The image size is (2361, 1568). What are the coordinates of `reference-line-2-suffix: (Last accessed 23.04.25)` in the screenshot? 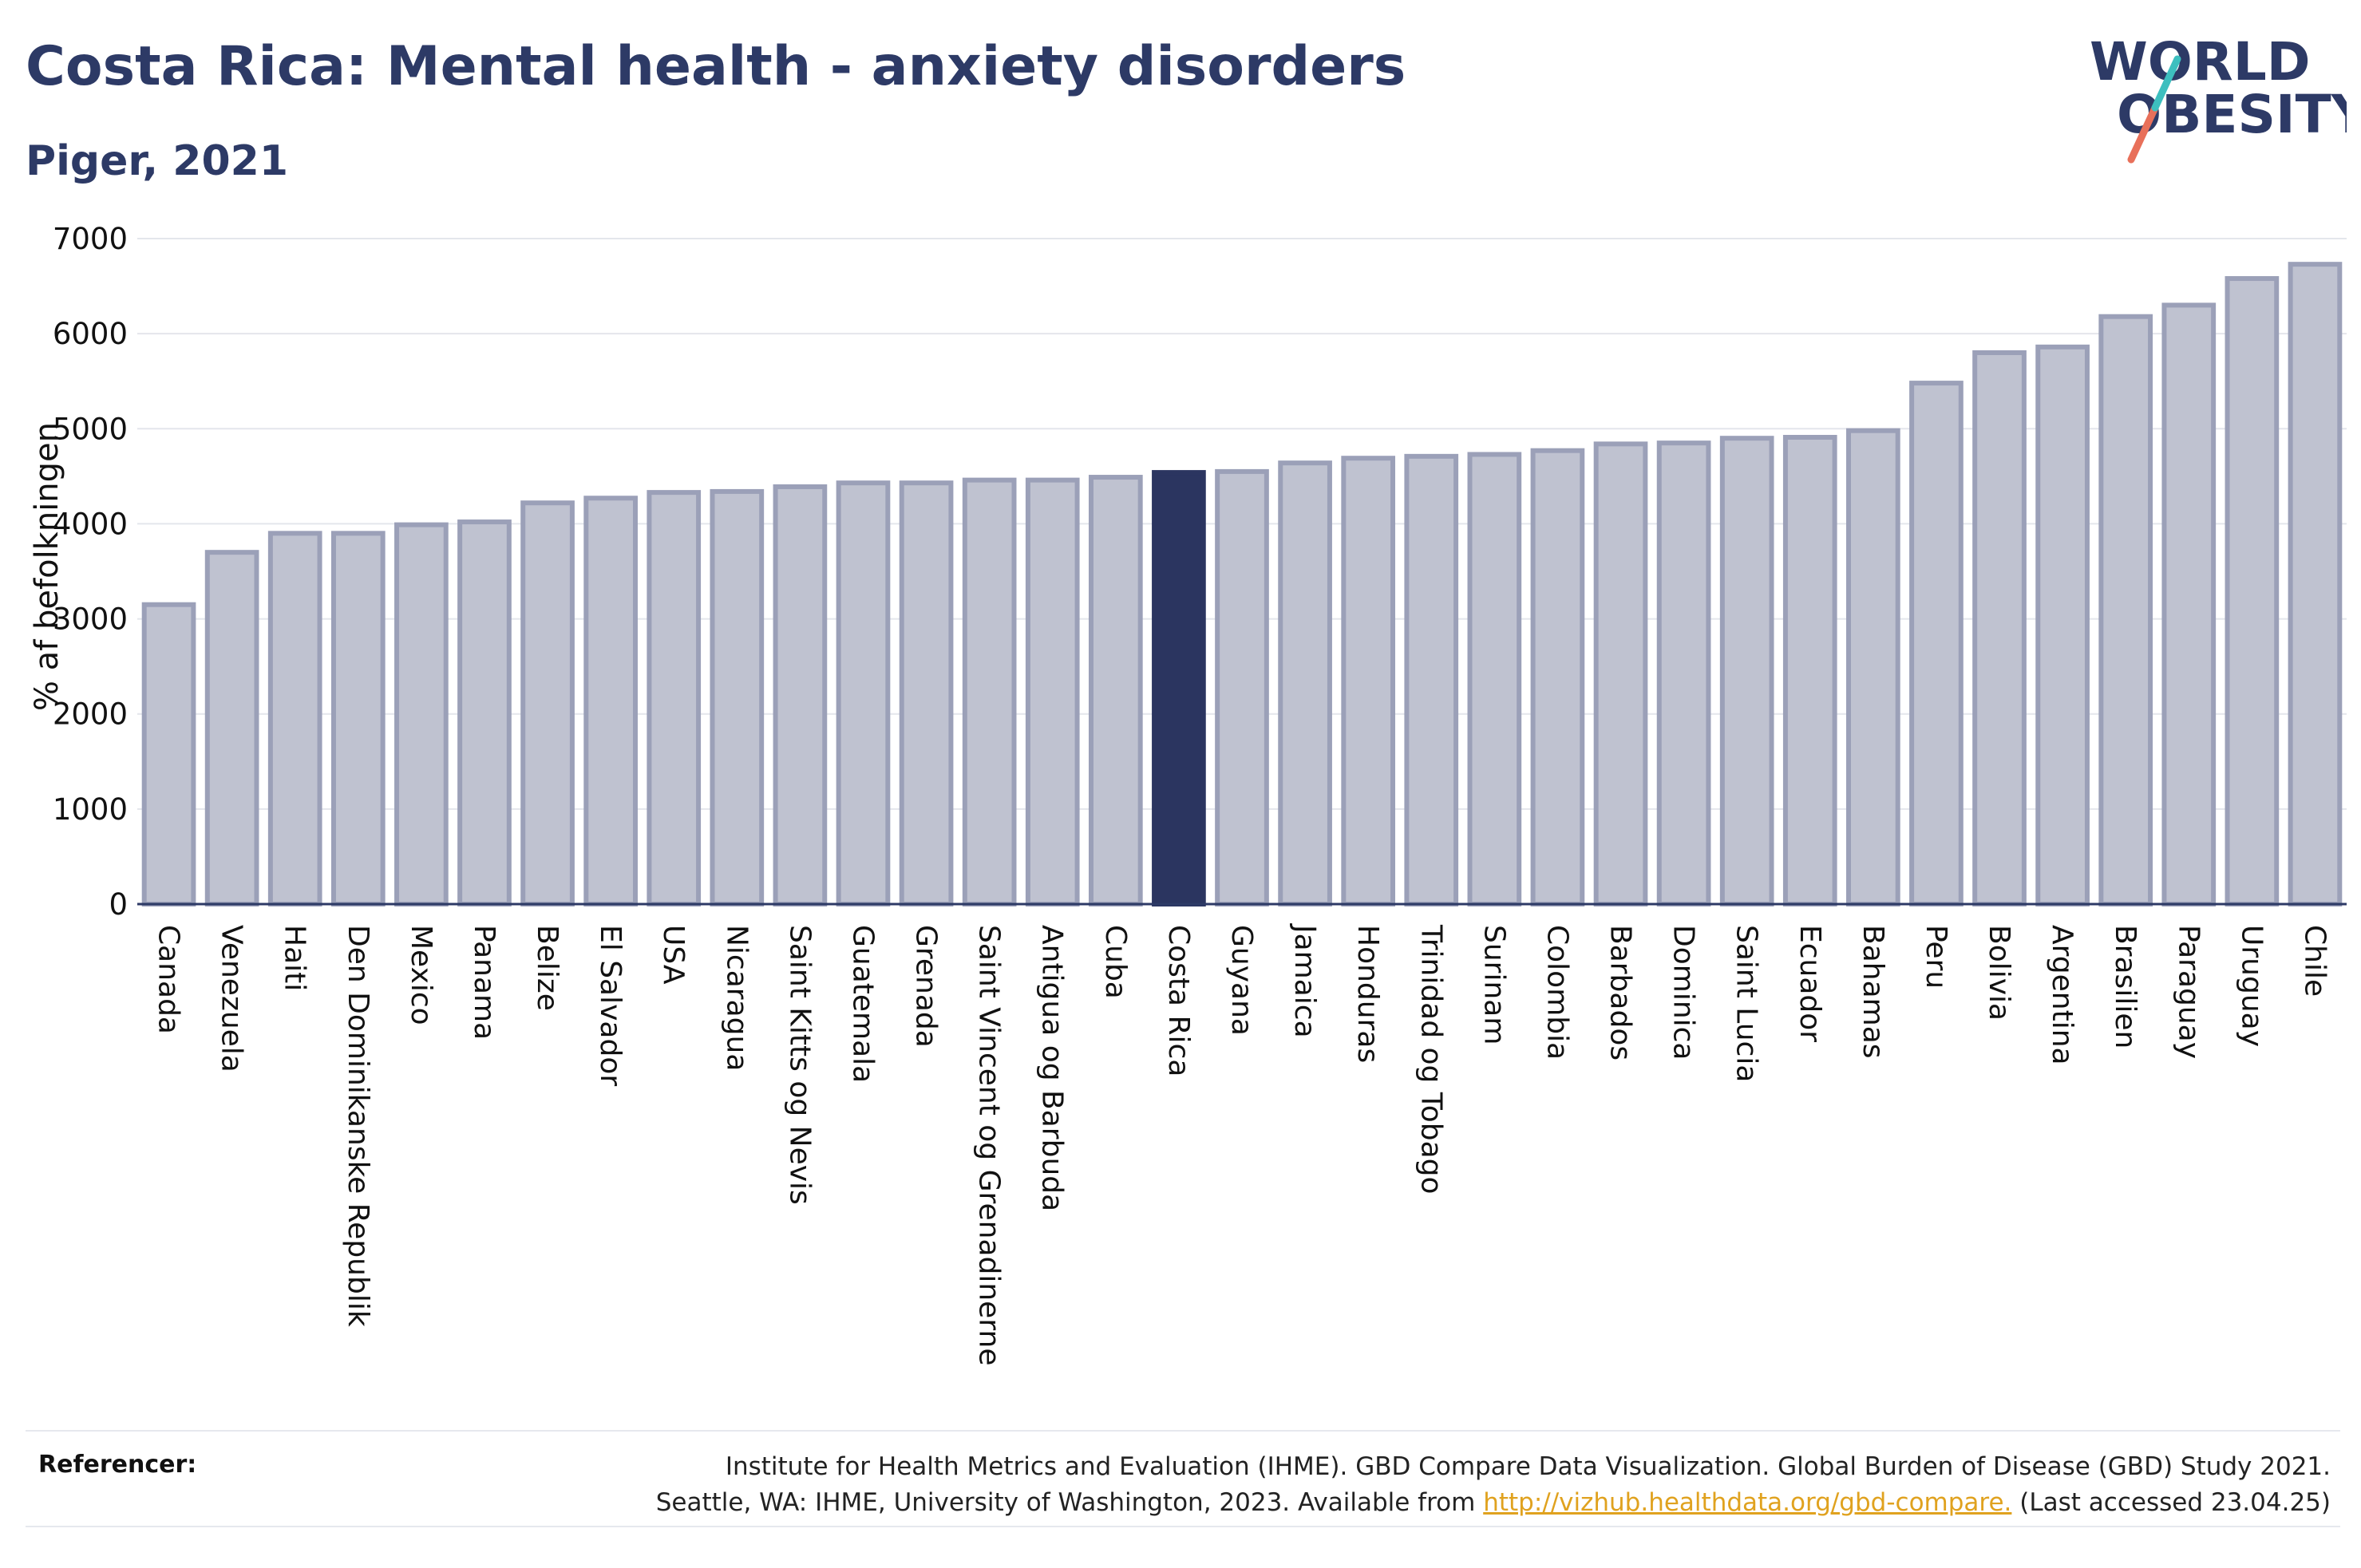 It's located at (2171, 1502).